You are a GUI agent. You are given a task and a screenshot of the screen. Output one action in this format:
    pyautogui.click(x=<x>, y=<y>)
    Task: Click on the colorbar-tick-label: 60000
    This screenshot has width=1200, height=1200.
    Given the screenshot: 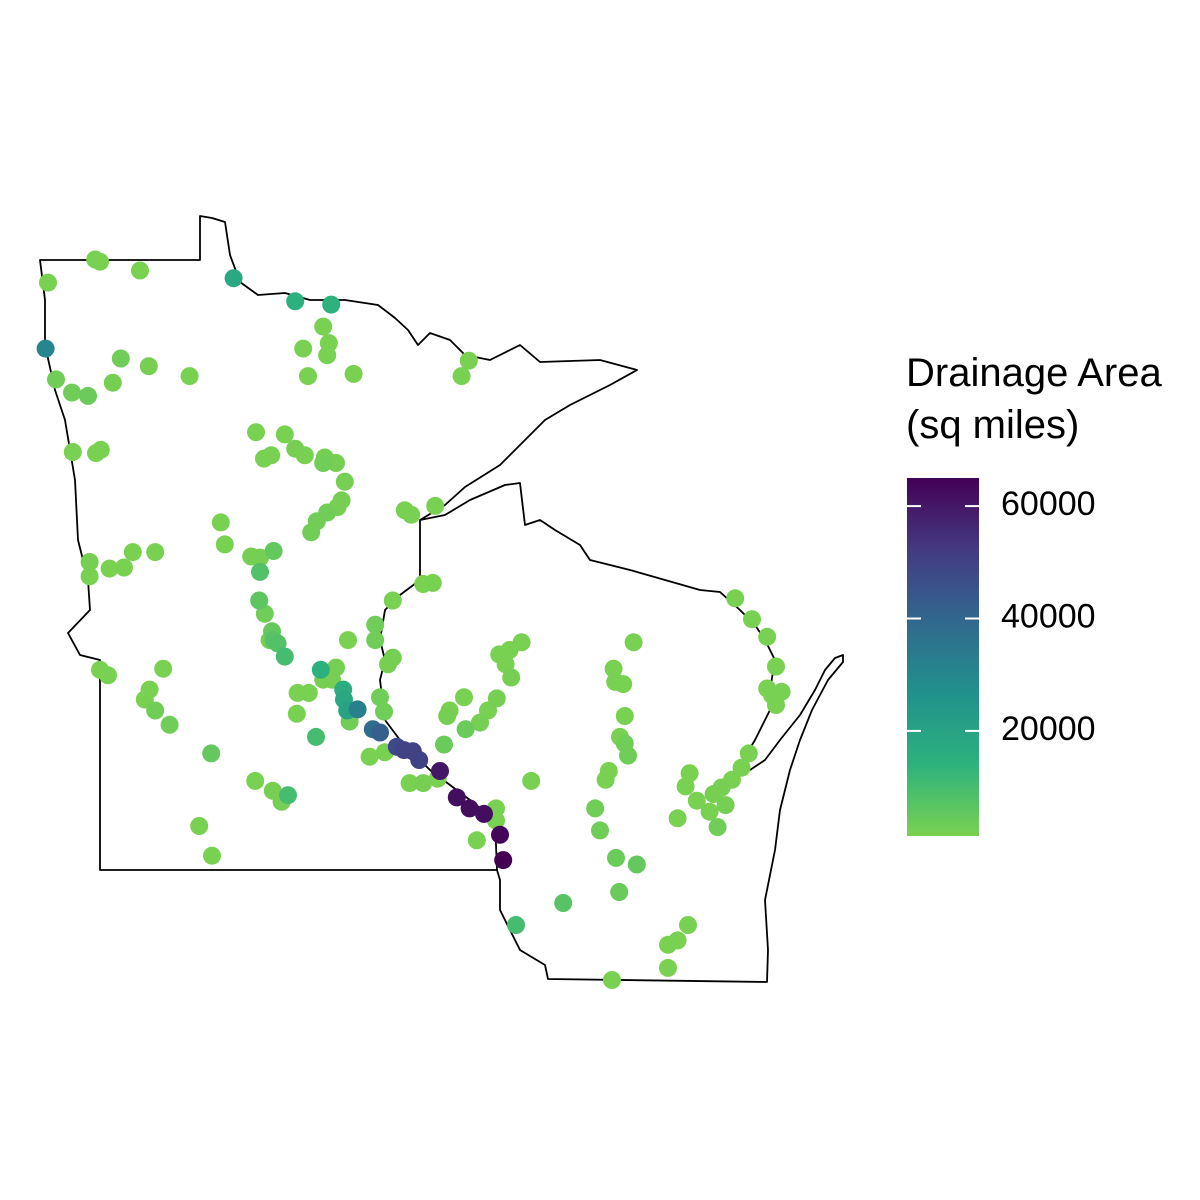 What is the action you would take?
    pyautogui.click(x=1048, y=504)
    